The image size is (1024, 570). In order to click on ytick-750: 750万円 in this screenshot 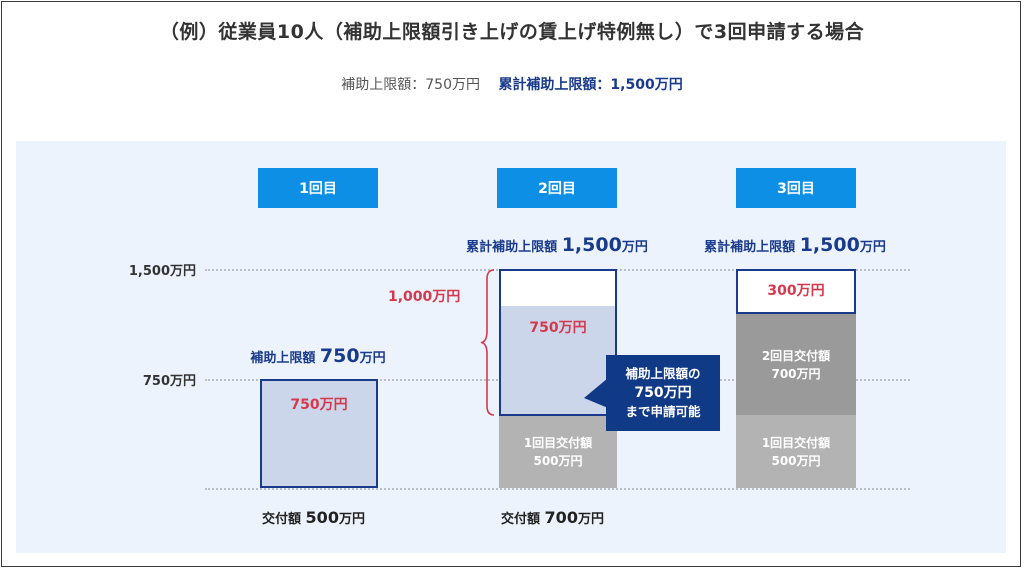, I will do `click(169, 381)`.